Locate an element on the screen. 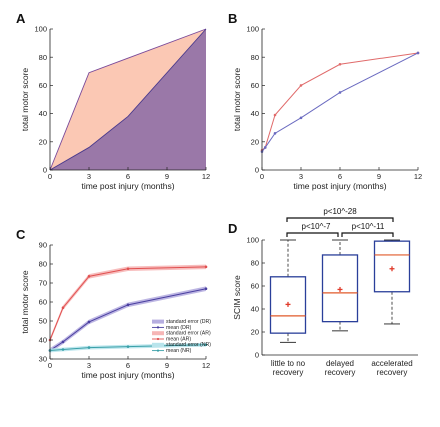 The width and height of the screenshot is (440, 427). category-label: little to no recovery is located at coordinates (288, 368).